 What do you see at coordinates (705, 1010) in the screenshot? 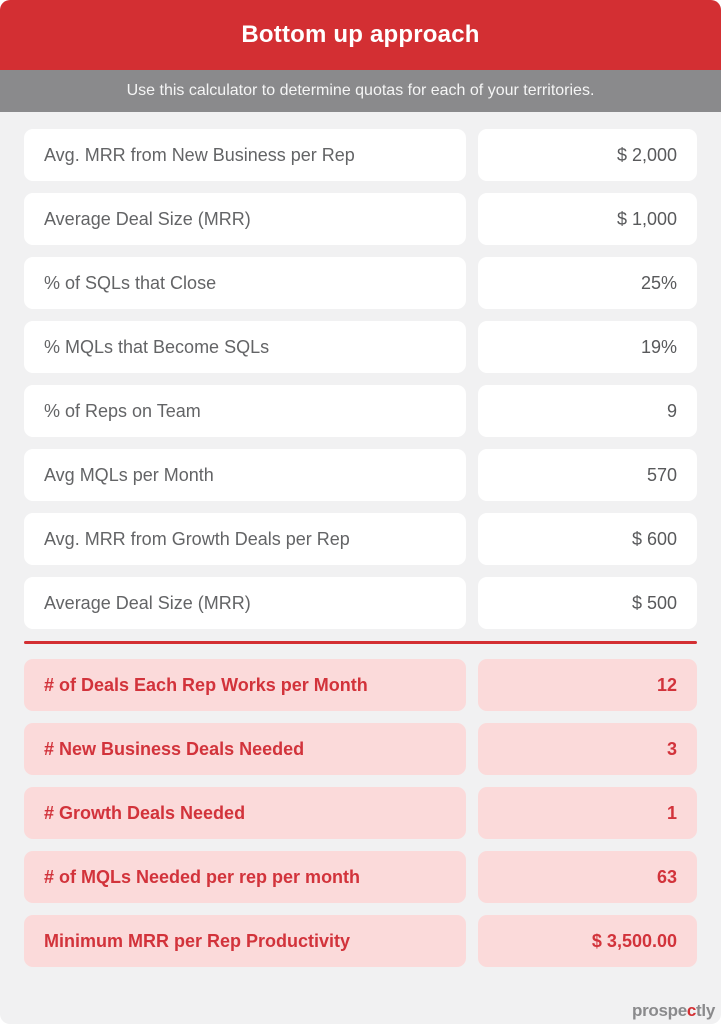
I see `logo-text-suffix: tly` at bounding box center [705, 1010].